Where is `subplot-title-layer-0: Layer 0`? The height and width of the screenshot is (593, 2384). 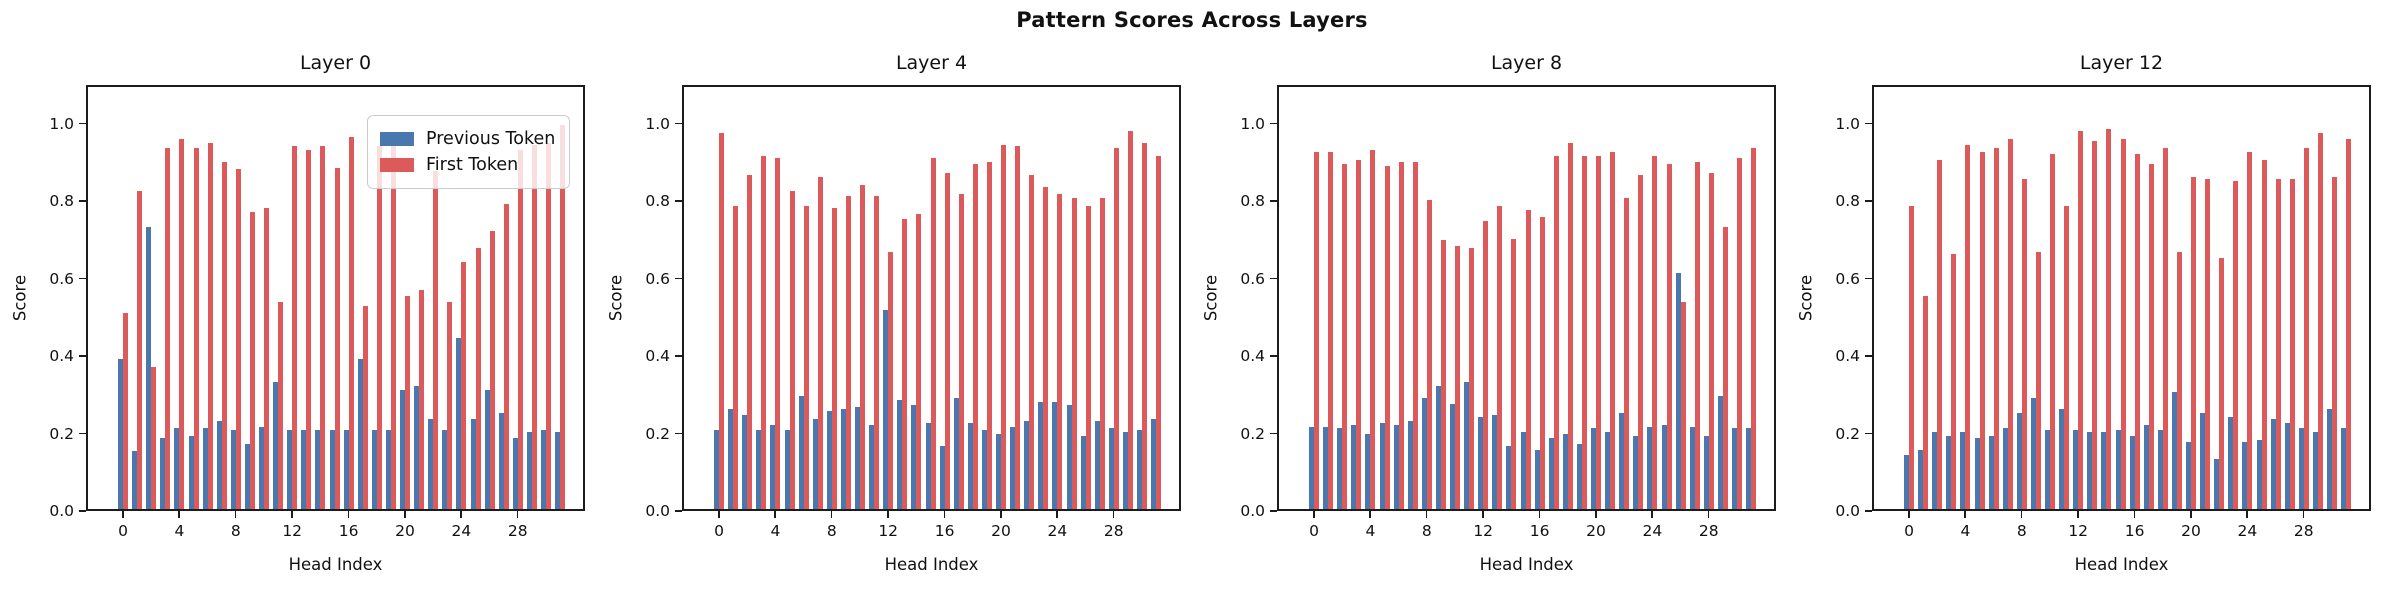
subplot-title-layer-0: Layer 0 is located at coordinates (335, 63).